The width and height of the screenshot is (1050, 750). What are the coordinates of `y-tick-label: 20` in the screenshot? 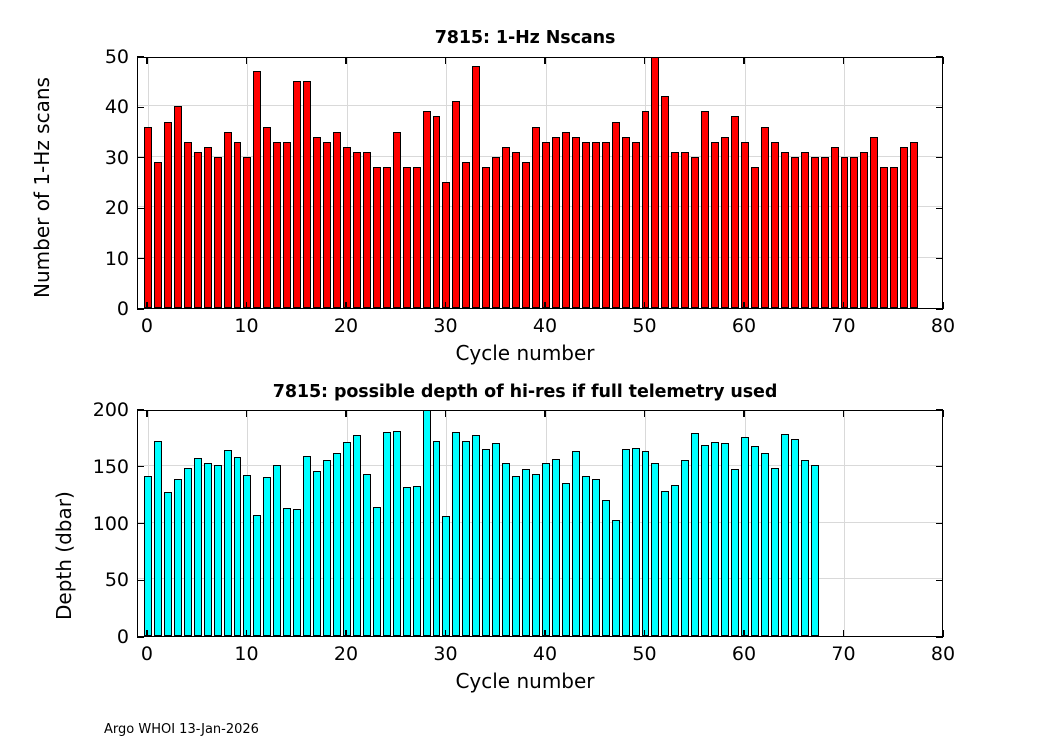 It's located at (116, 208).